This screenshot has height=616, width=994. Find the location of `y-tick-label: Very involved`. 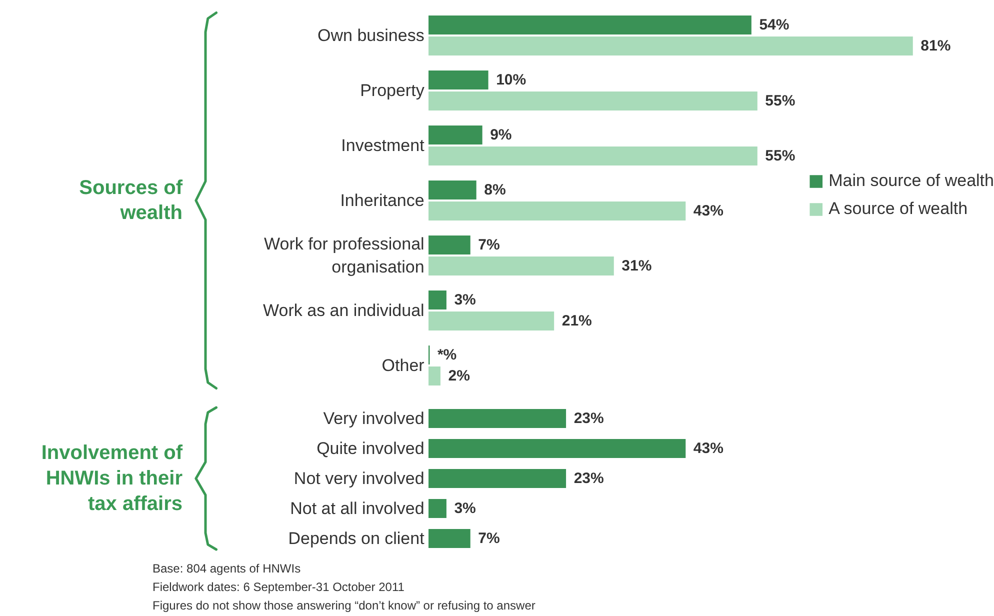

y-tick-label: Very involved is located at coordinates (373, 418).